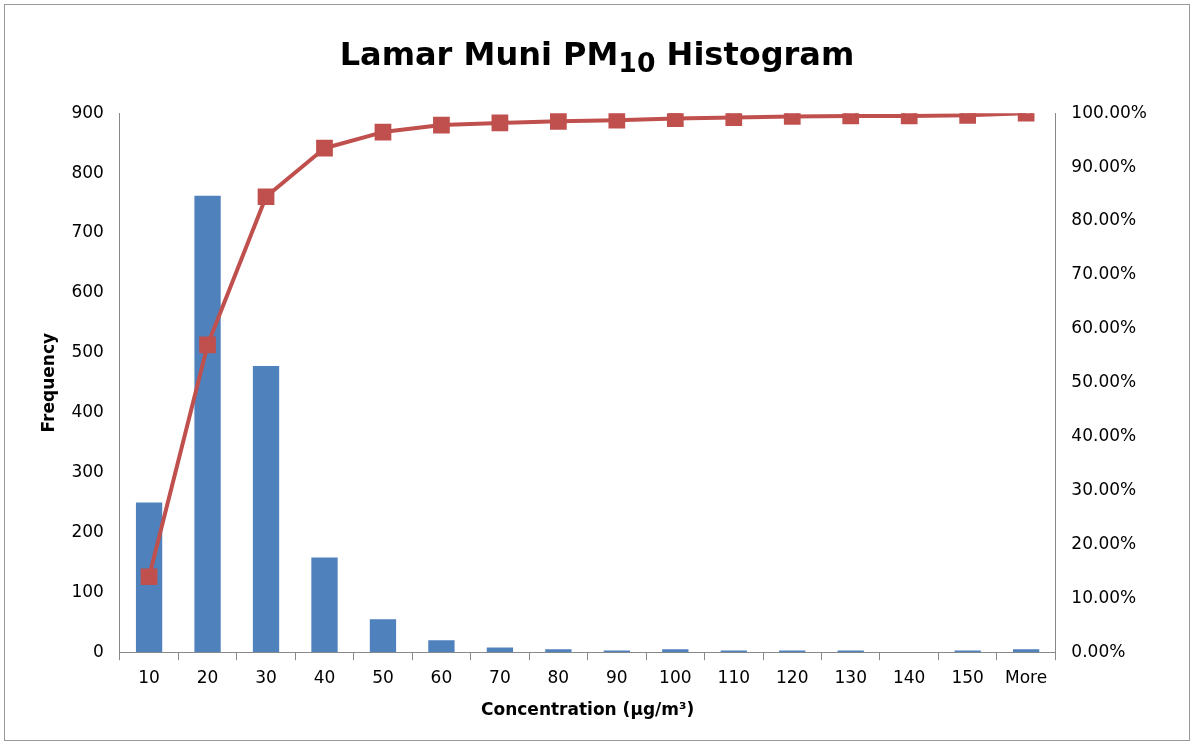 The height and width of the screenshot is (747, 1196). What do you see at coordinates (87, 530) in the screenshot?
I see `y-tick-label: 200` at bounding box center [87, 530].